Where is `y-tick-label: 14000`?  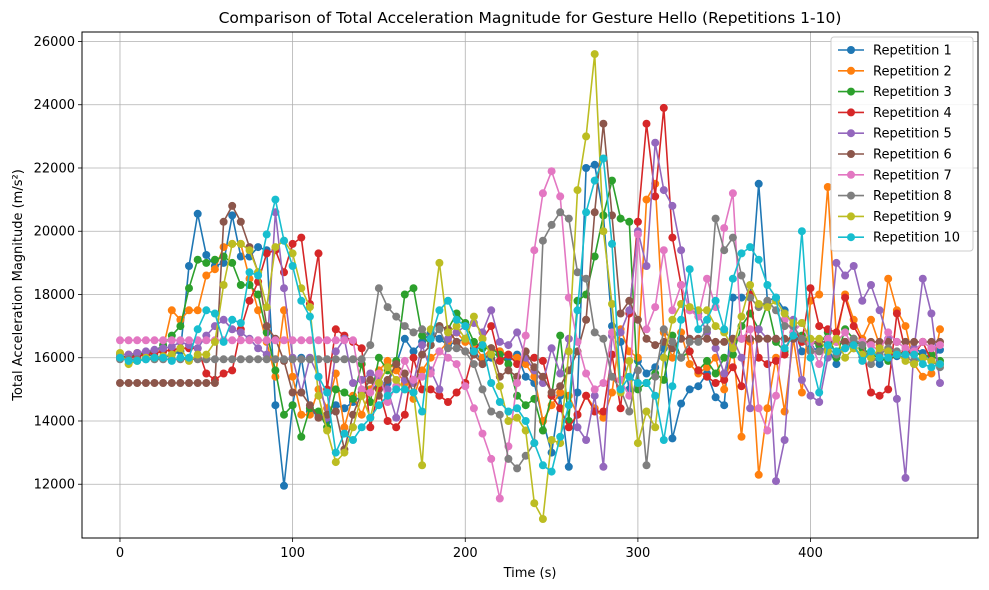
y-tick-label: 14000 is located at coordinates (54, 421).